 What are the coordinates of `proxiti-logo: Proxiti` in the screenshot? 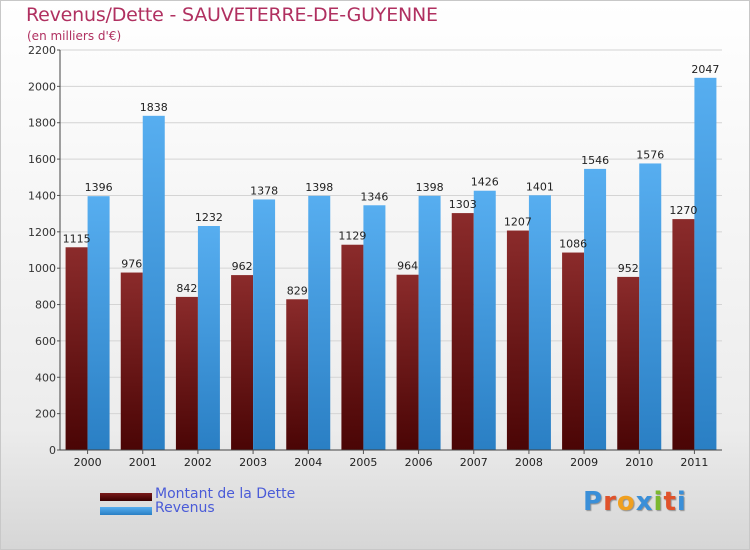 It's located at (635, 502).